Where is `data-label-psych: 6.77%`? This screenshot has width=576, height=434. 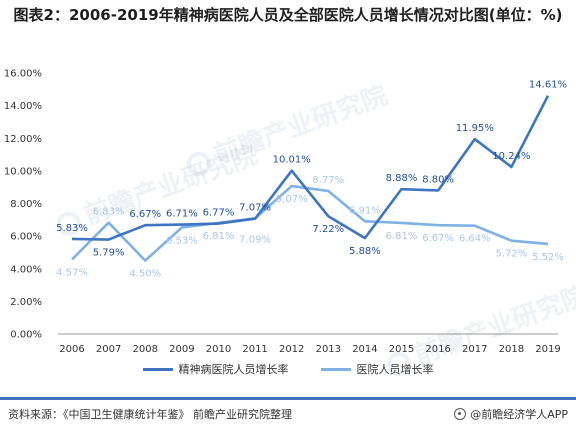
data-label-psych: 6.77% is located at coordinates (219, 213).